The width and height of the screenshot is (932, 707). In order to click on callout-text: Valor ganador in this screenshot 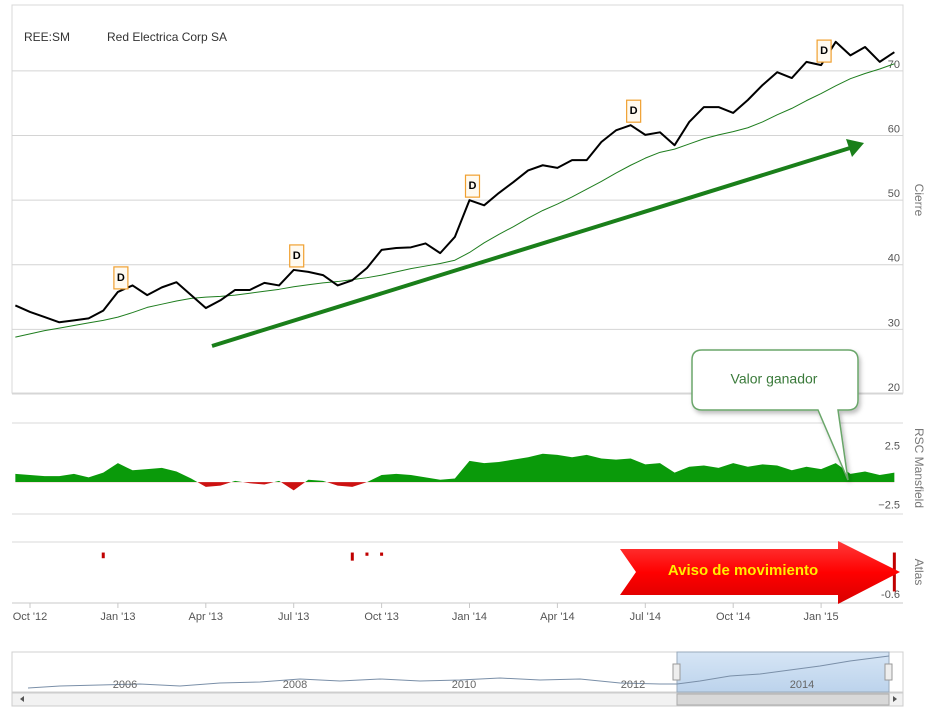, I will do `click(774, 379)`.